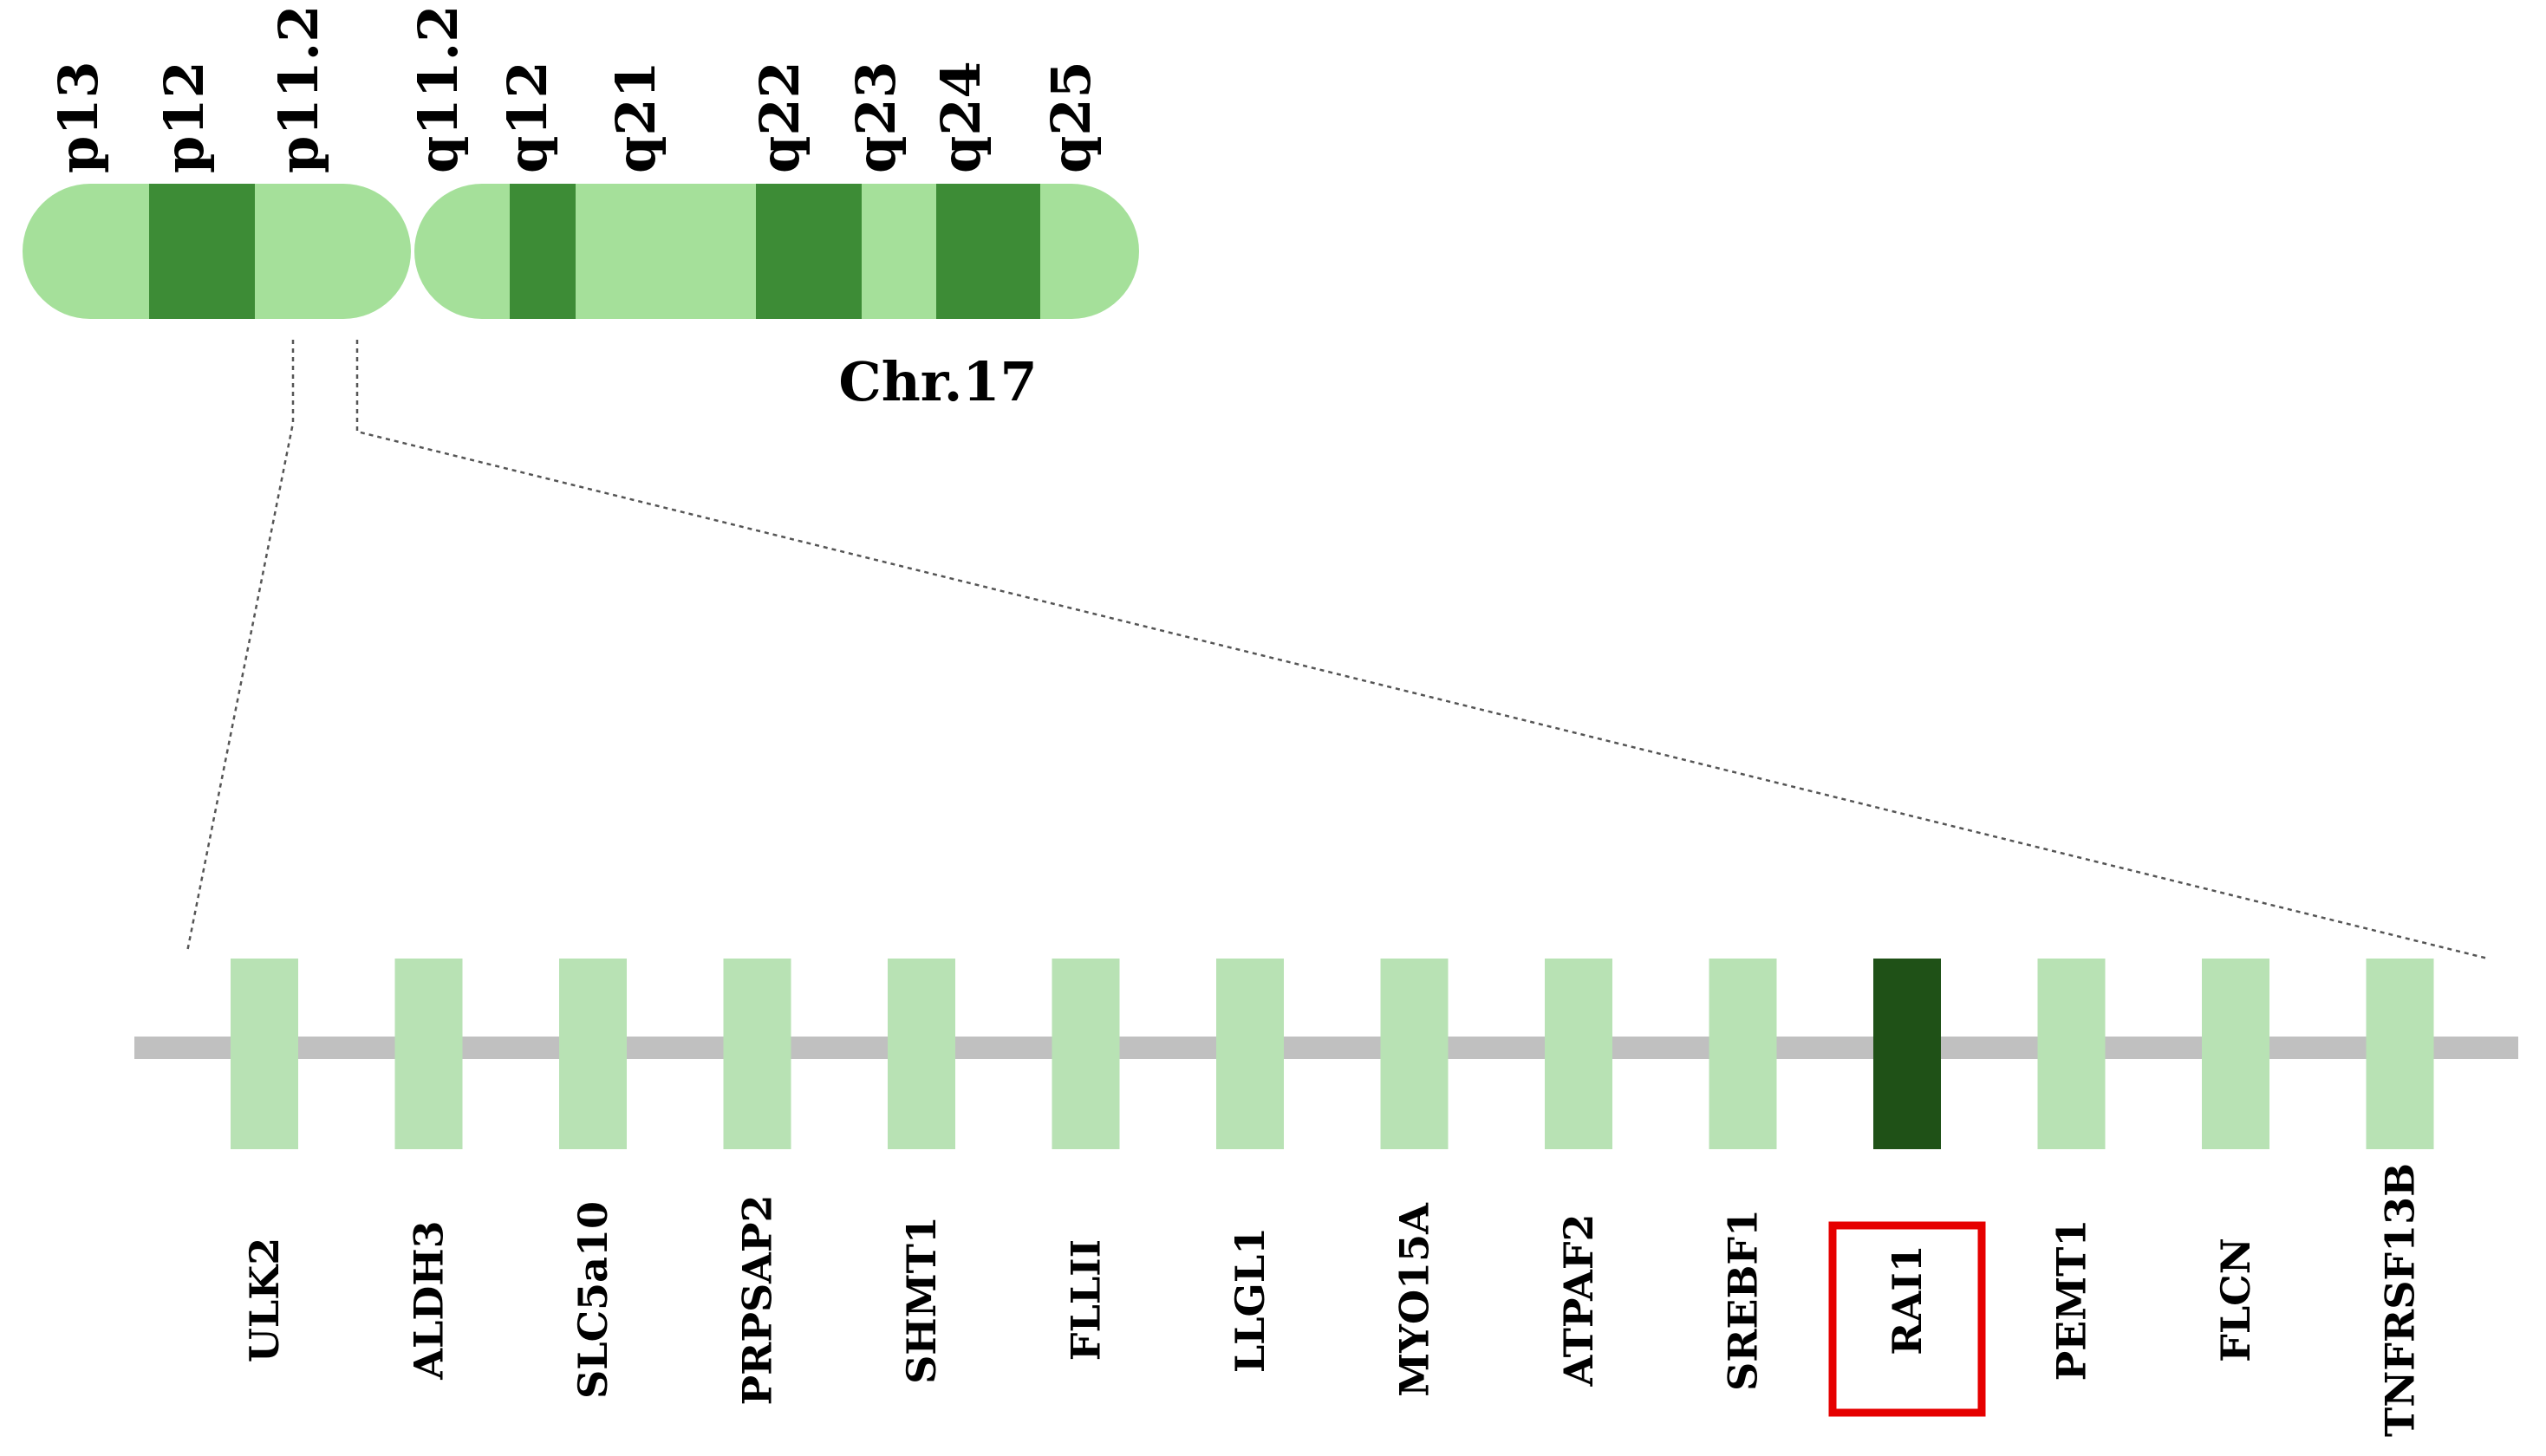 The width and height of the screenshot is (2546, 1456). What do you see at coordinates (2071, 1054) in the screenshot?
I see `gene-block-pemt1` at bounding box center [2071, 1054].